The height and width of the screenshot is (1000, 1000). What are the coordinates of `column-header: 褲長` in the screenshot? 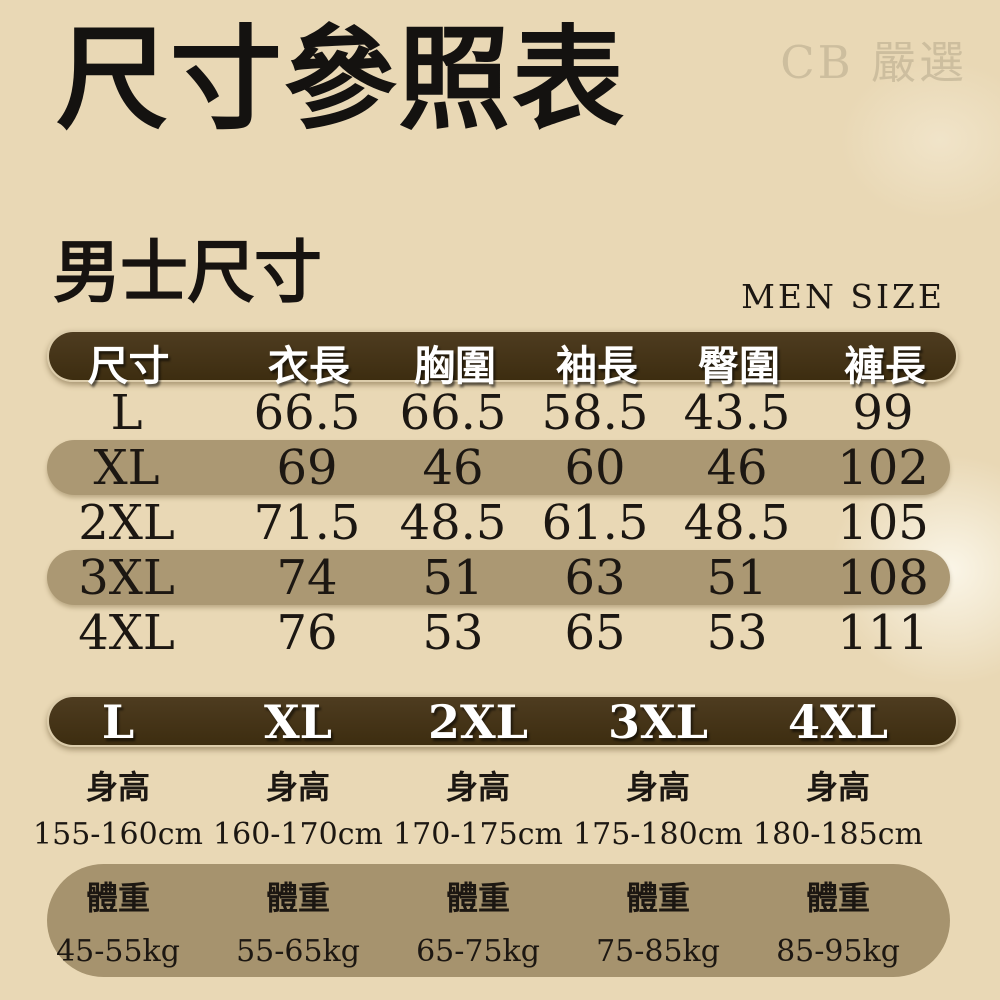 It's located at (885, 366).